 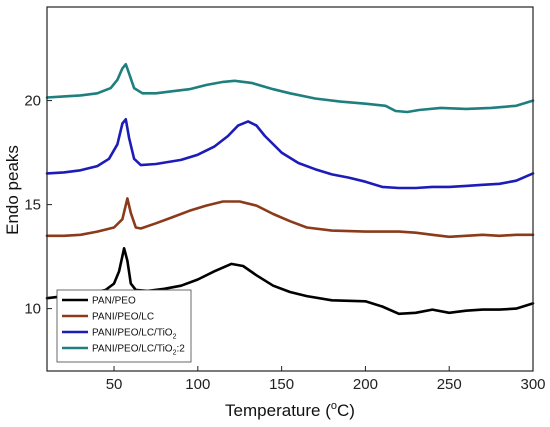 What do you see at coordinates (138, 350) in the screenshot?
I see `legend-label-4: PANI/PEO/LC/TiO2:2` at bounding box center [138, 350].